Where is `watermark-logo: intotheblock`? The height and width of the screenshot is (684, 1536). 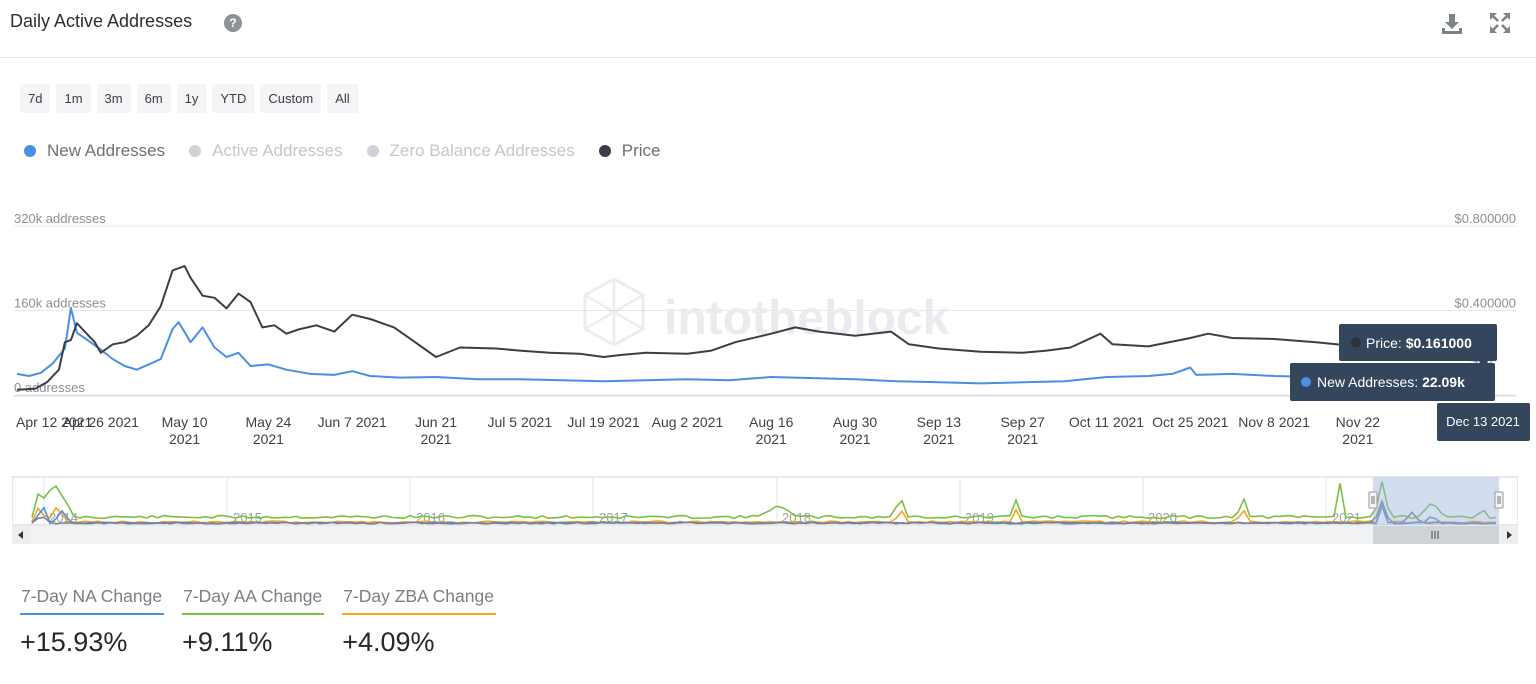 watermark-logo: intotheblock is located at coordinates (766, 312).